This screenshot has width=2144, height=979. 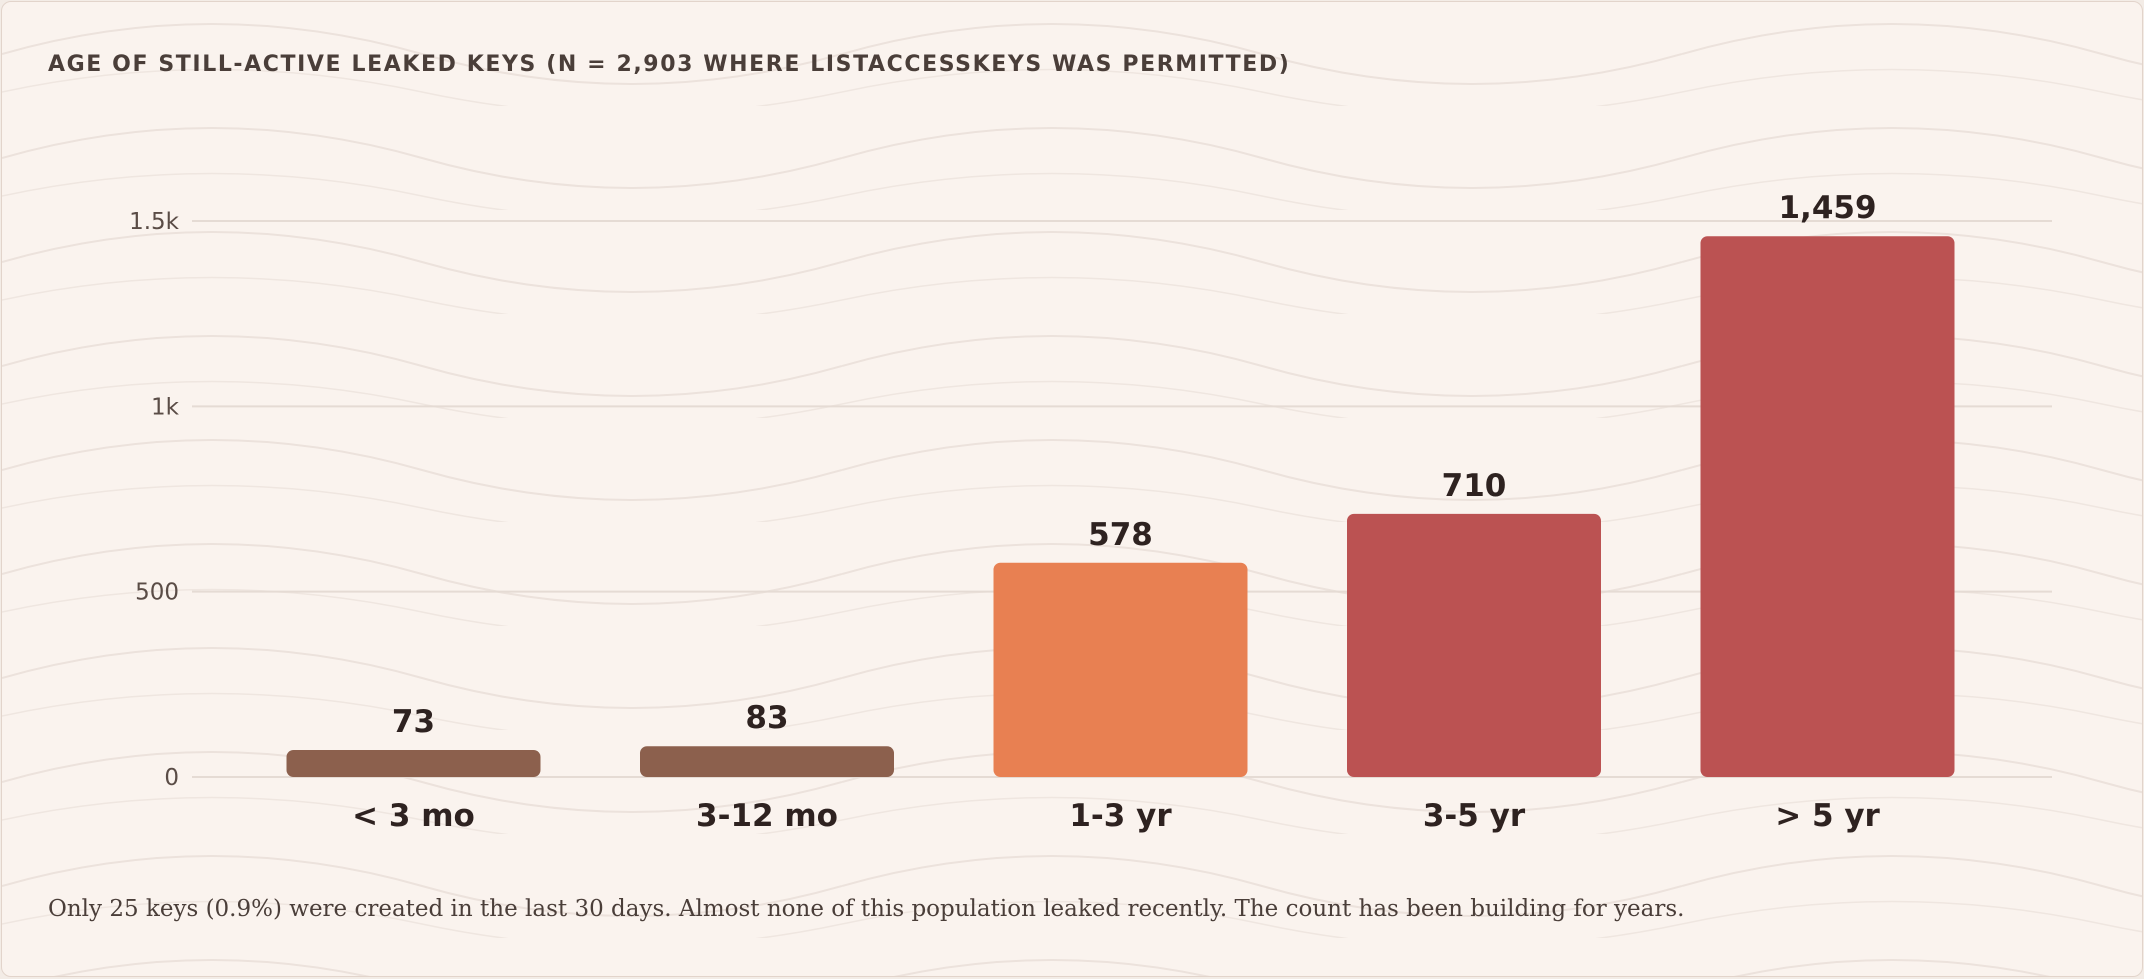 What do you see at coordinates (1120, 816) in the screenshot?
I see `x-tick-label: 1-3 yr` at bounding box center [1120, 816].